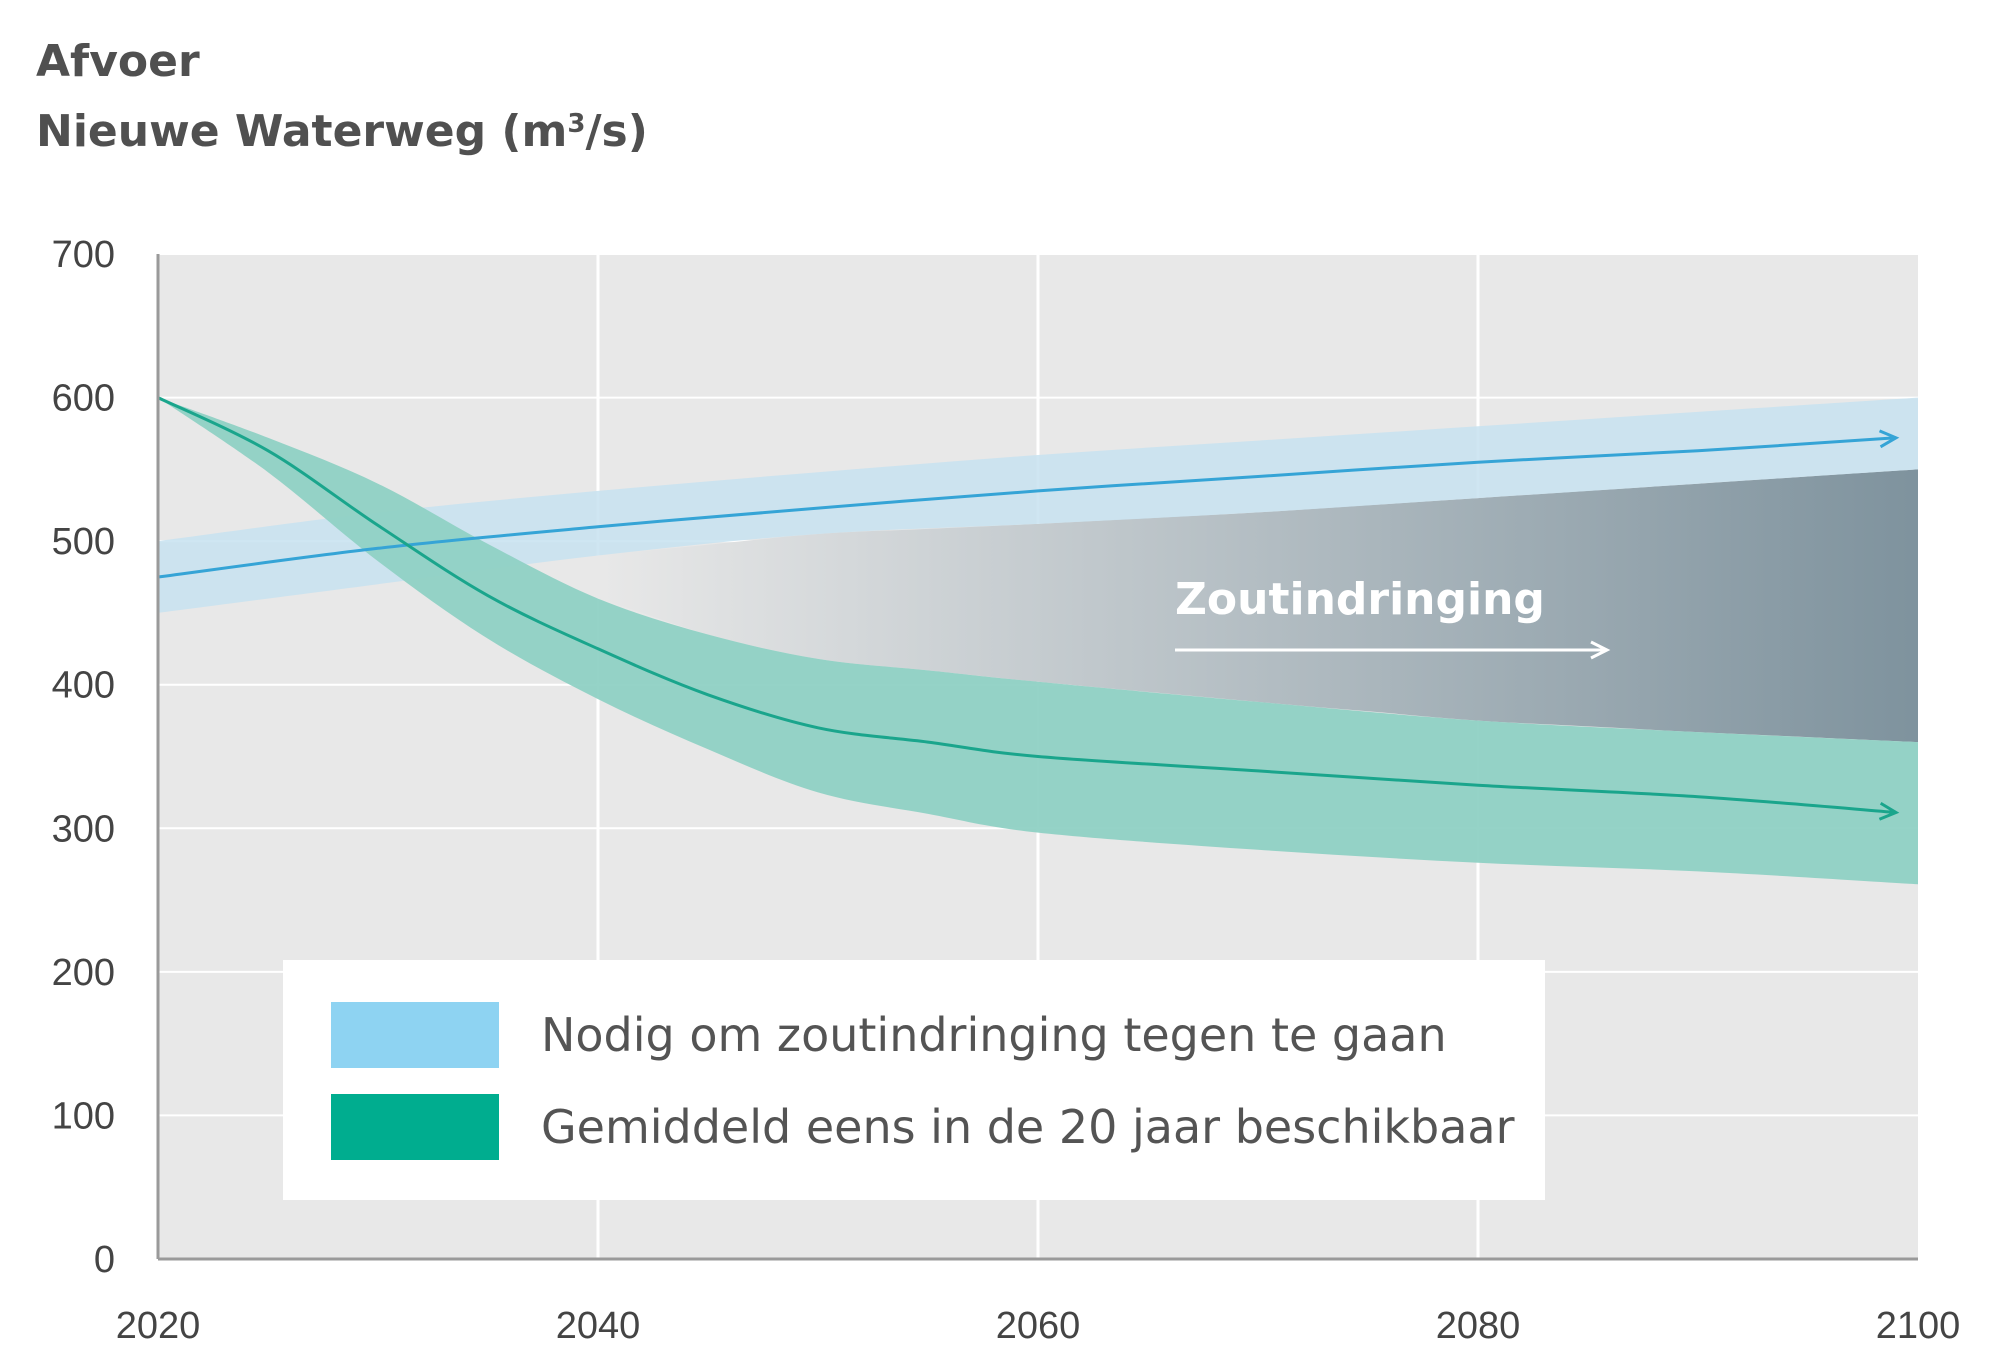 Image resolution: width=2000 pixels, height=1363 pixels. Describe the element at coordinates (1478, 1326) in the screenshot. I see `x-tick-label: 2080` at that location.